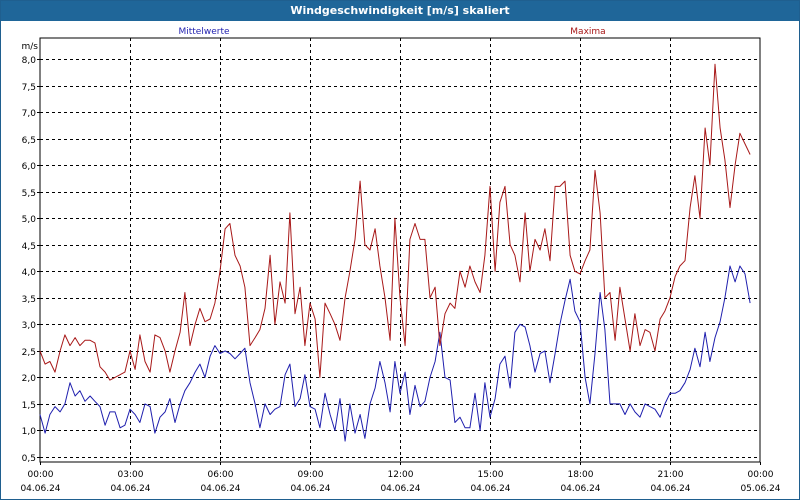 Image resolution: width=800 pixels, height=500 pixels. Describe the element at coordinates (29, 220) in the screenshot. I see `y-tick-label: 5,0` at that location.